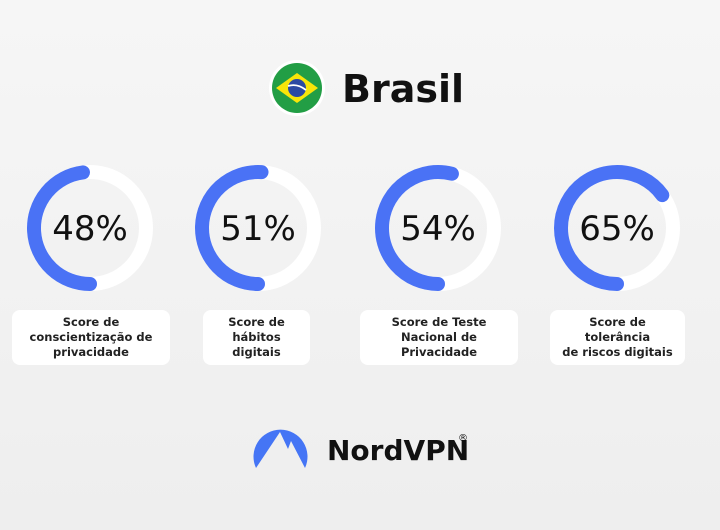 Image resolution: width=720 pixels, height=530 pixels. I want to click on category-label: Score de conscientização de privacidade, so click(91, 337).